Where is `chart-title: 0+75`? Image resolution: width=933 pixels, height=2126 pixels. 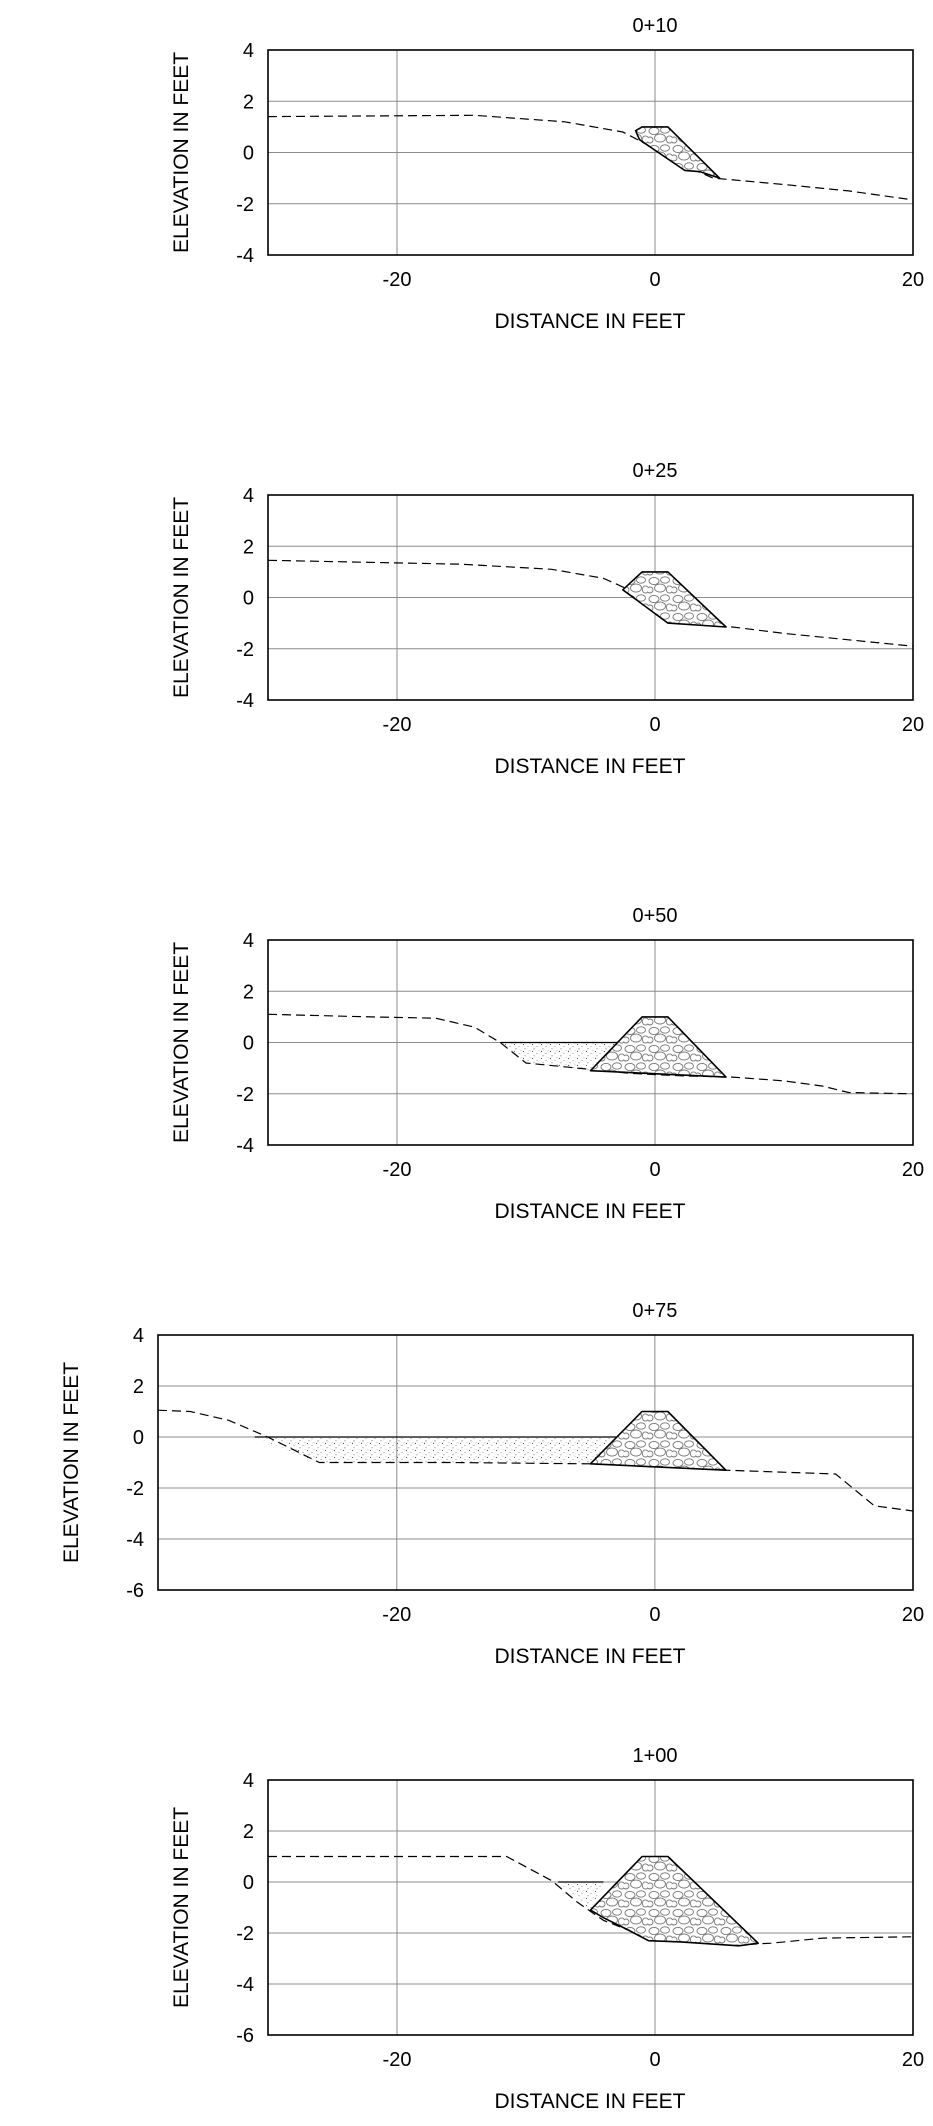 chart-title: 0+75 is located at coordinates (654, 1311).